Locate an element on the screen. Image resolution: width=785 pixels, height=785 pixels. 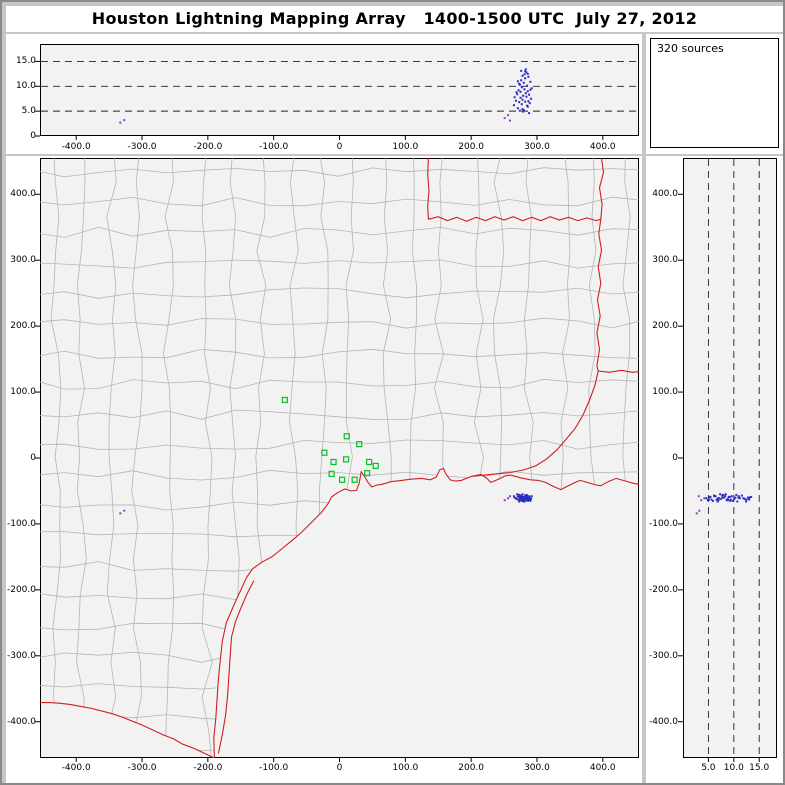
lightning-sources-layer is located at coordinates (326, 504).